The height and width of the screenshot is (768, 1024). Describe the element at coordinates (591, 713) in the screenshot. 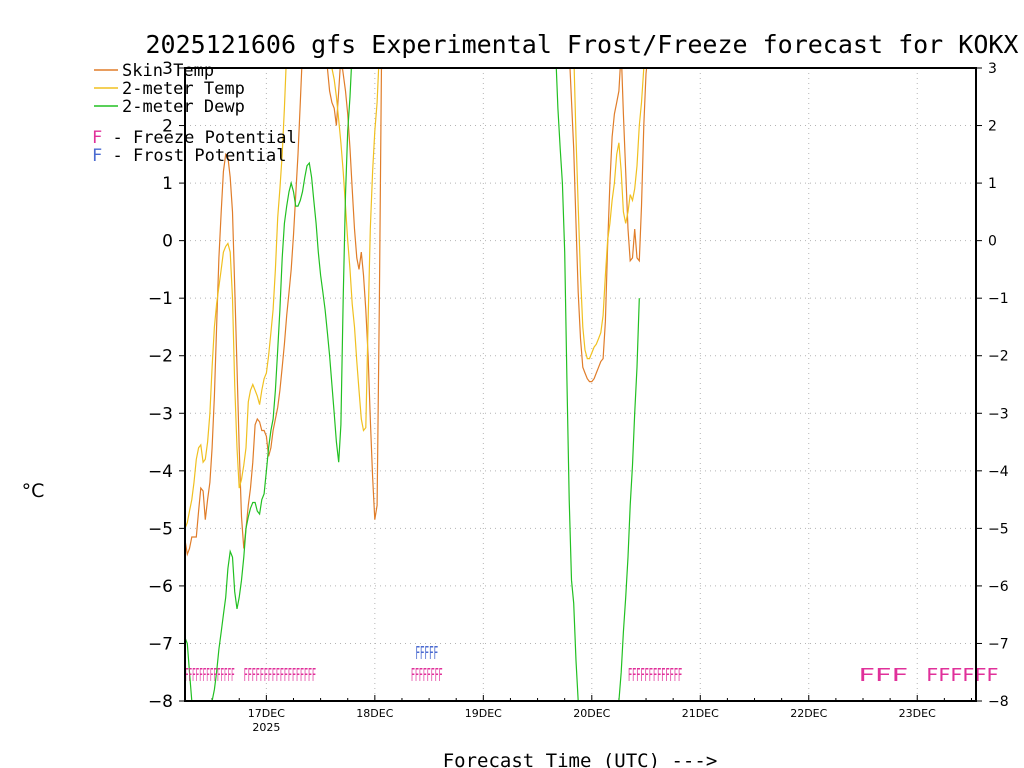

I see `x-tick-label: 20DEC` at that location.